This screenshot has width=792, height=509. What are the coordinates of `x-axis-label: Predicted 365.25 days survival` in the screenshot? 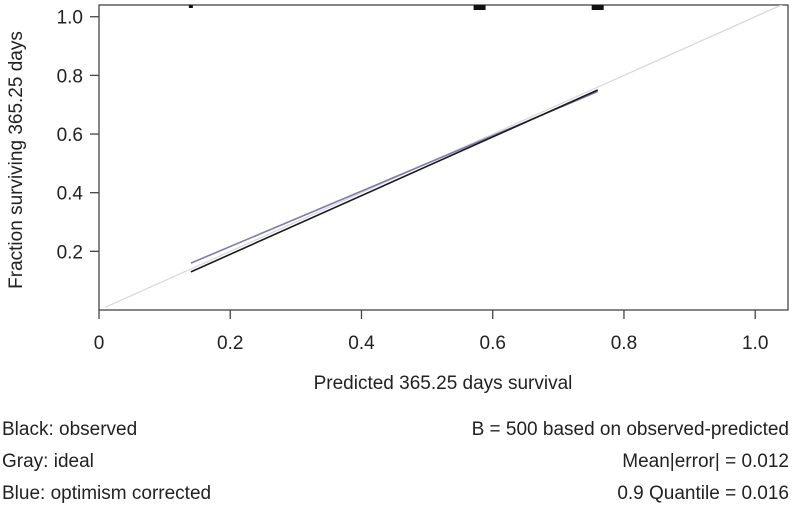 It's located at (443, 383).